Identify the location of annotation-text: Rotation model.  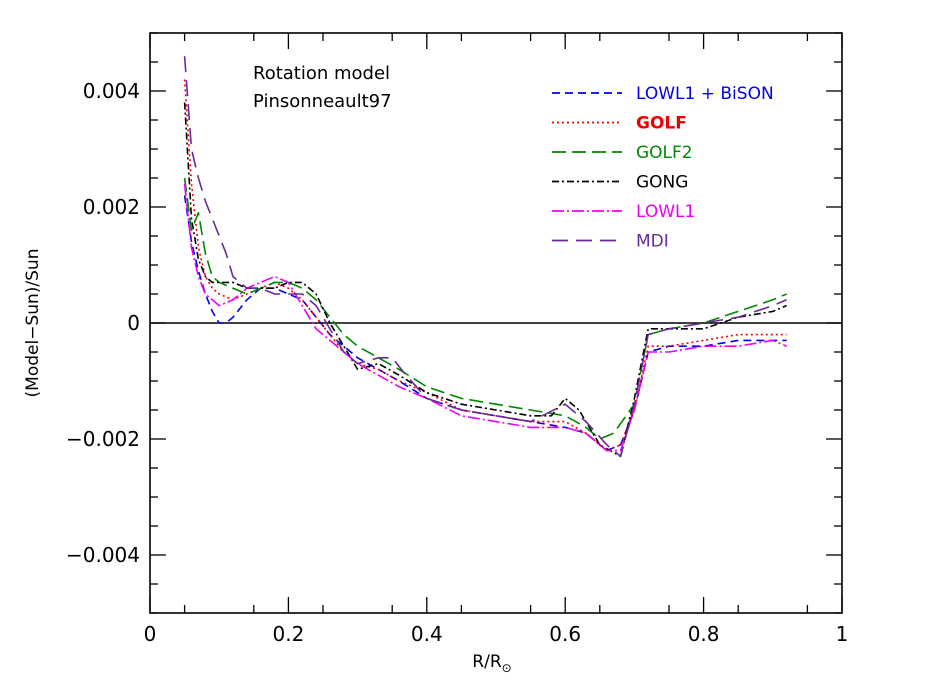
(321, 73).